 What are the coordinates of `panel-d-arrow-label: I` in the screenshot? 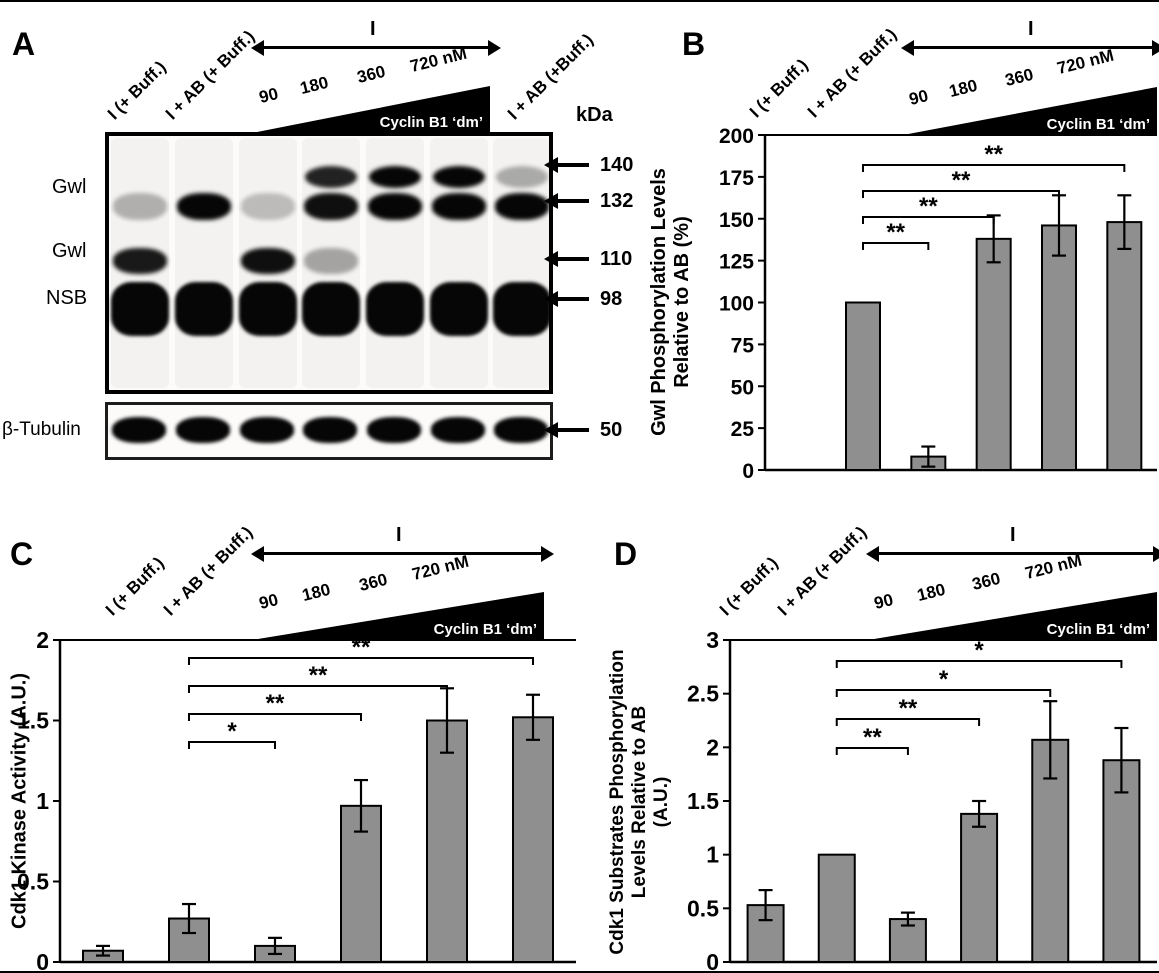 It's located at (1013, 535).